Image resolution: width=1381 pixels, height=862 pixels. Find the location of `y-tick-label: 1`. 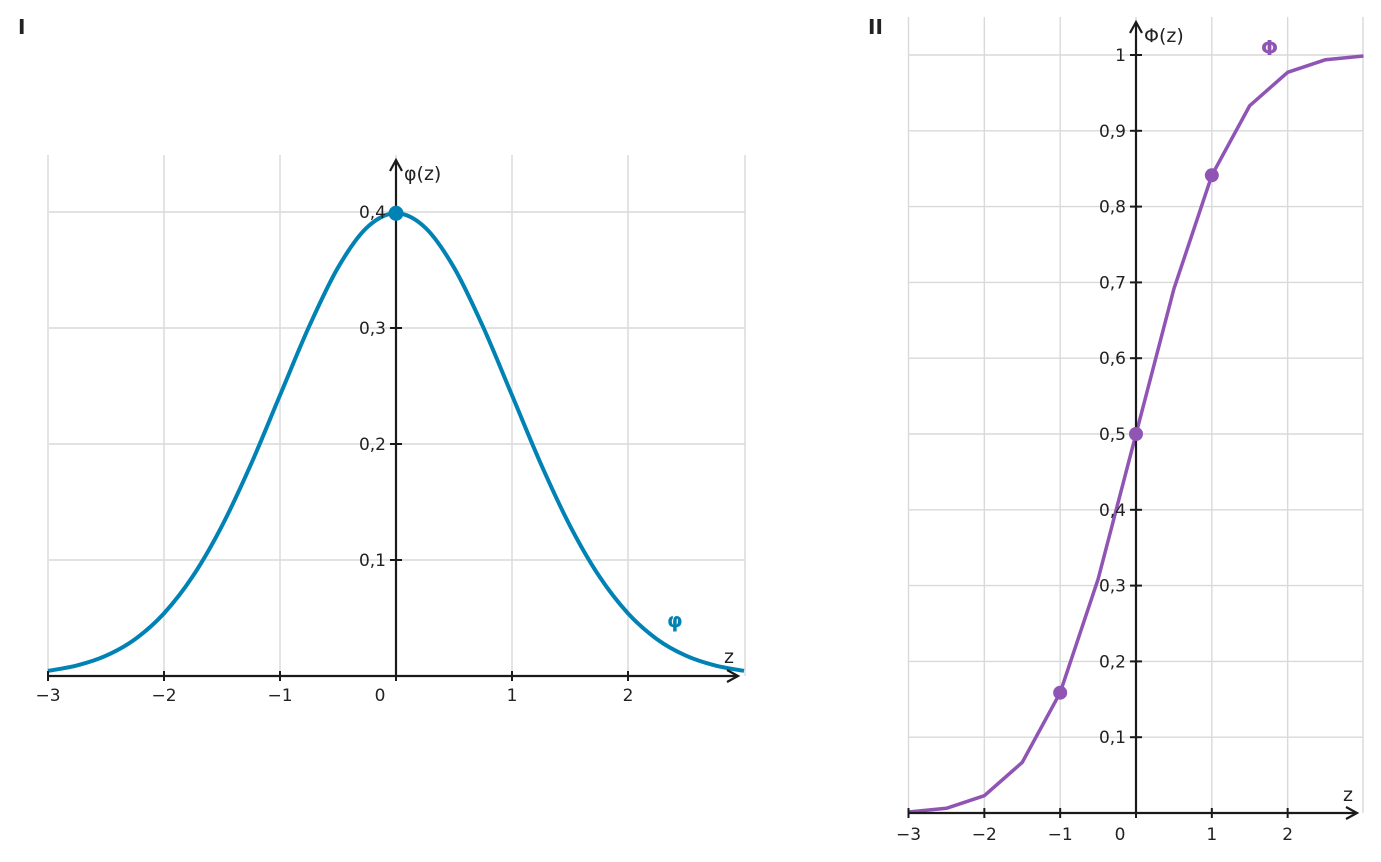

y-tick-label: 1 is located at coordinates (1120, 56).